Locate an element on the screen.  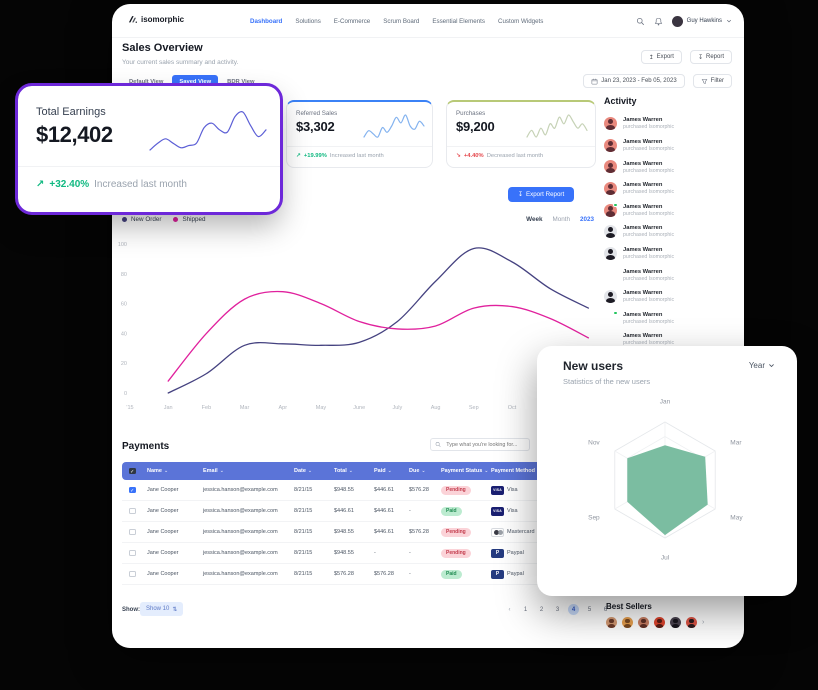
page-6: 6 is located at coordinates (605, 609).